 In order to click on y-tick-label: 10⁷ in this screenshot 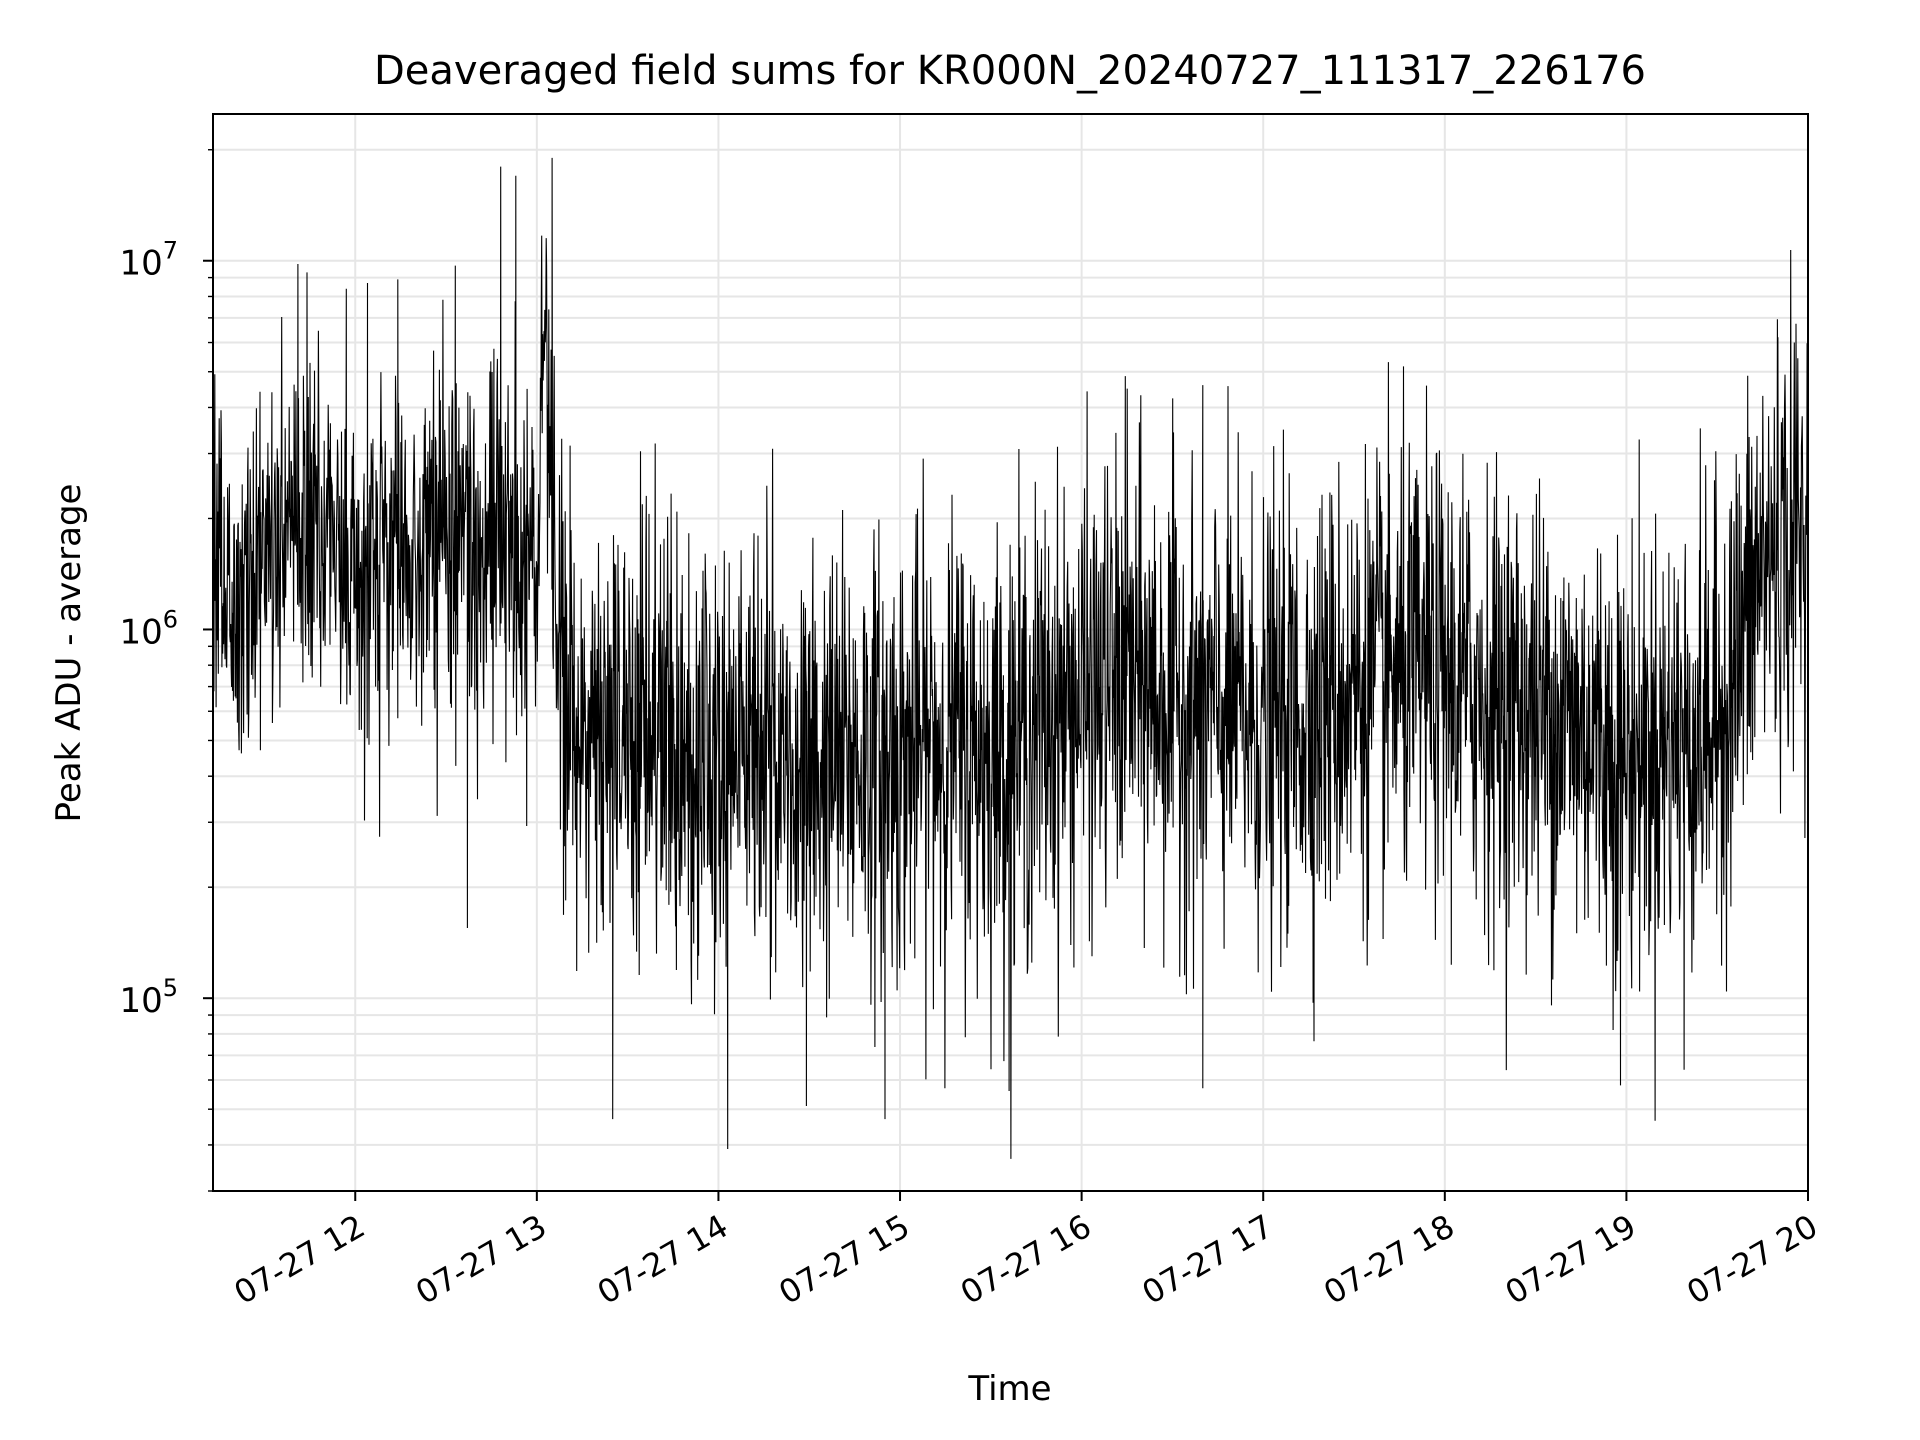, I will do `click(148, 260)`.